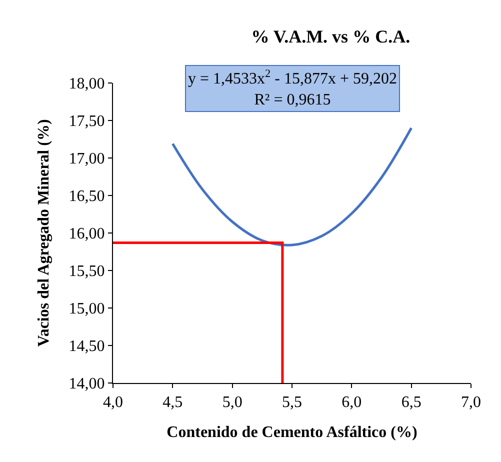 The height and width of the screenshot is (462, 501). What do you see at coordinates (292, 432) in the screenshot?
I see `x-axis-title: Contenido de Cemento Asfáltico (%)` at bounding box center [292, 432].